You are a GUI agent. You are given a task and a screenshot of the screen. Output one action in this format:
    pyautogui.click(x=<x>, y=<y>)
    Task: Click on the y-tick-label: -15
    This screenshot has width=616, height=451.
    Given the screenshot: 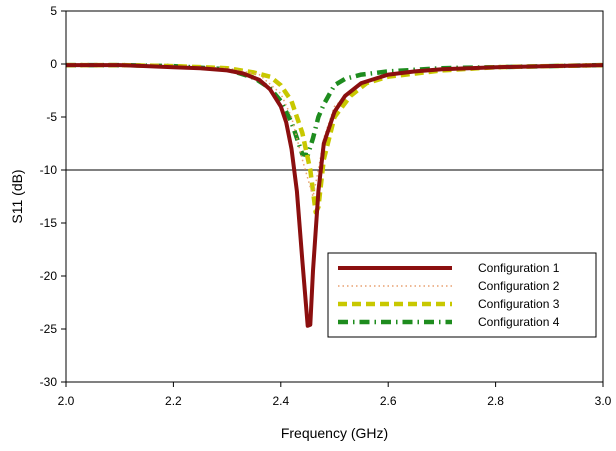 What is the action you would take?
    pyautogui.click(x=49, y=223)
    